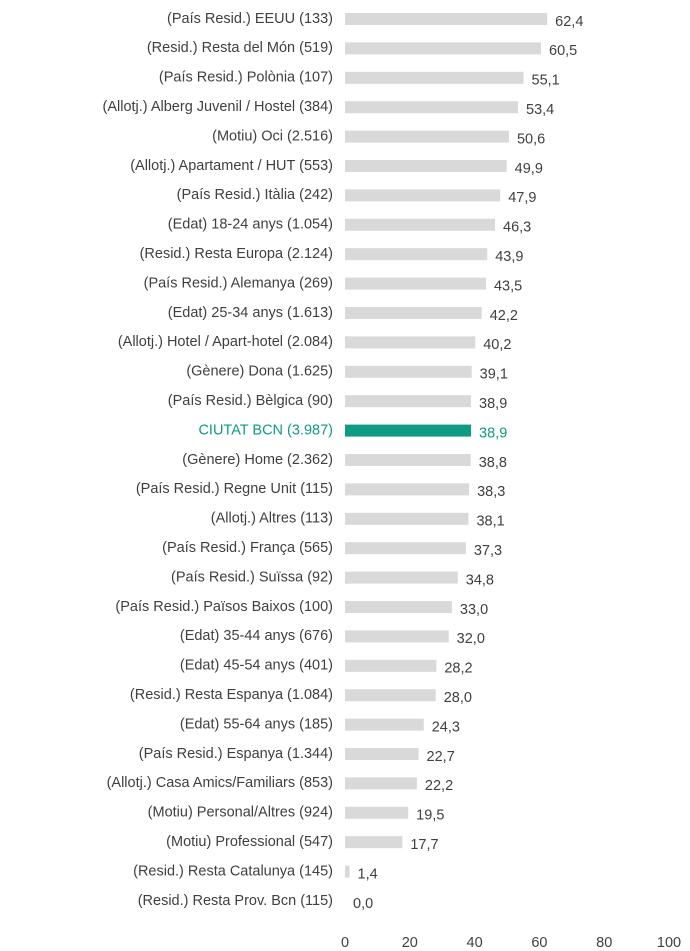 The image size is (690, 951). What do you see at coordinates (218, 107) in the screenshot?
I see `y-tick-label: (Allotj.) Alberg Juvenil / Hostel (384)` at bounding box center [218, 107].